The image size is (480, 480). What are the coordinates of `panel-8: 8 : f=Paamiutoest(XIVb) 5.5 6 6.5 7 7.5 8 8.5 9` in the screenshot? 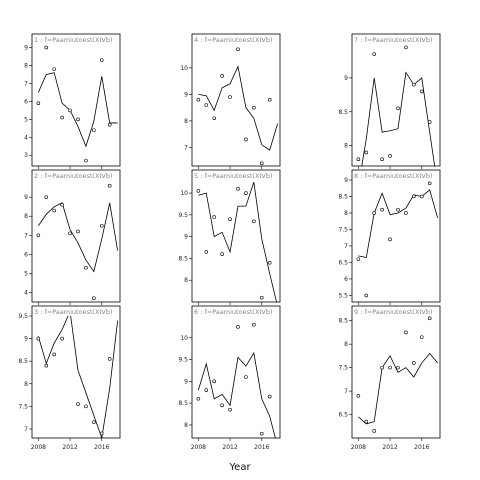 It's located at (389, 237).